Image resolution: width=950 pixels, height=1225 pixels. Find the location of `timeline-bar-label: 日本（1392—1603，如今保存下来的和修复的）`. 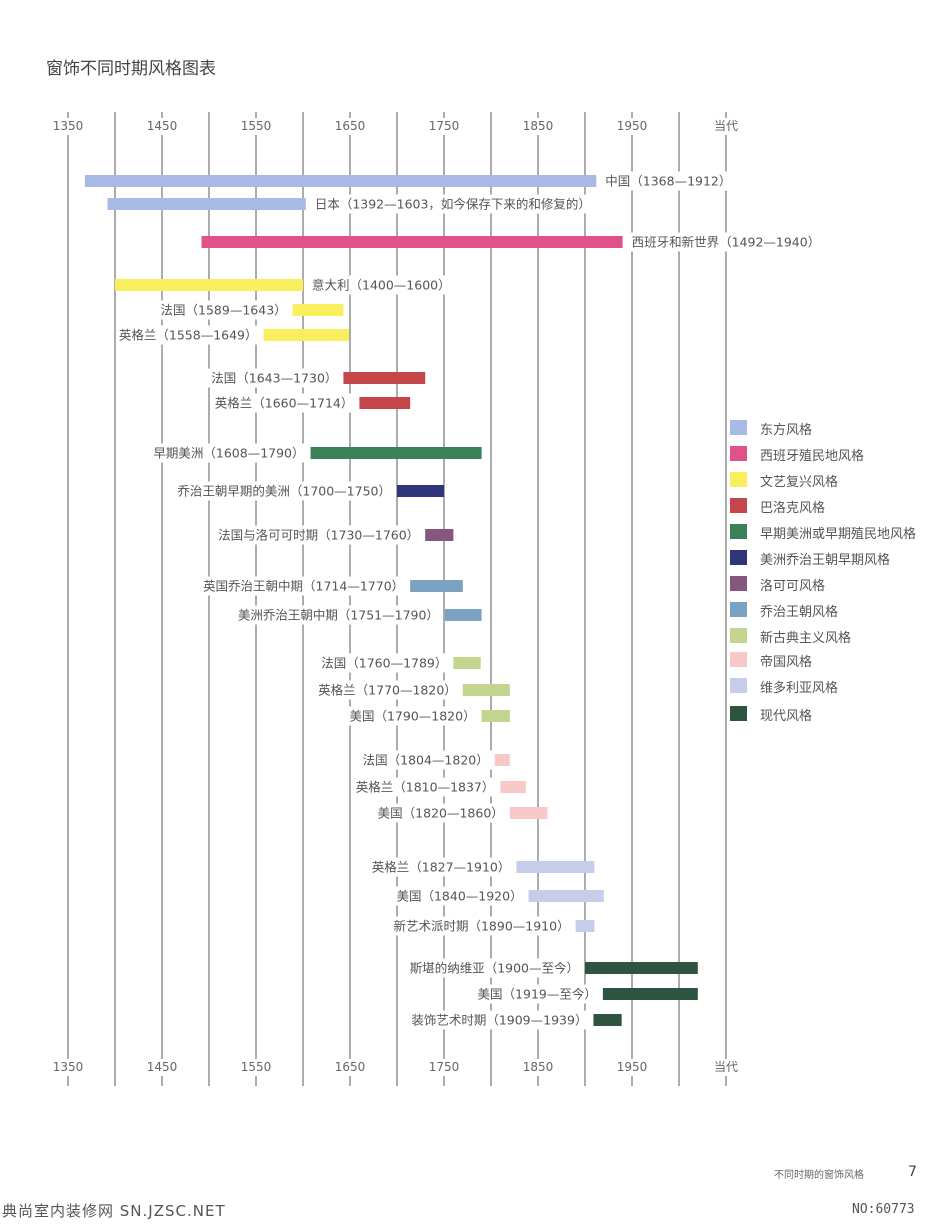

timeline-bar-label: 日本（1392—1603，如今保存下来的和修复的） is located at coordinates (453, 204).